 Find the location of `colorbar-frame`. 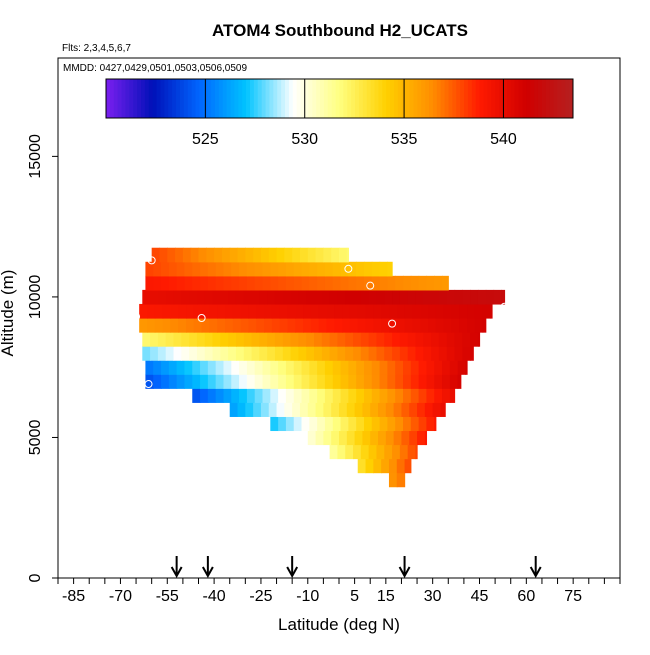

colorbar-frame is located at coordinates (339, 98).